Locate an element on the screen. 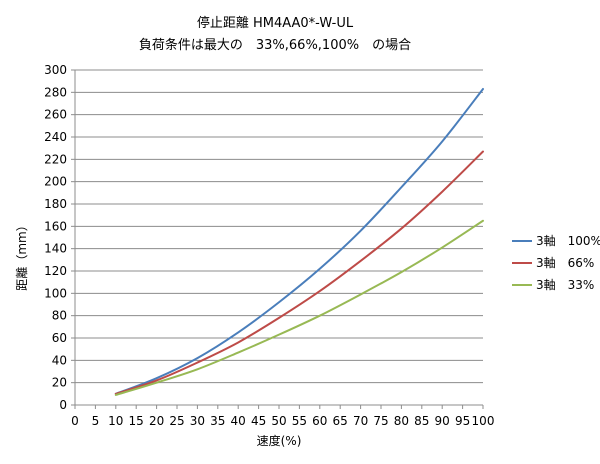 This screenshot has width=600, height=464. x-tick-label: 50 is located at coordinates (278, 421).